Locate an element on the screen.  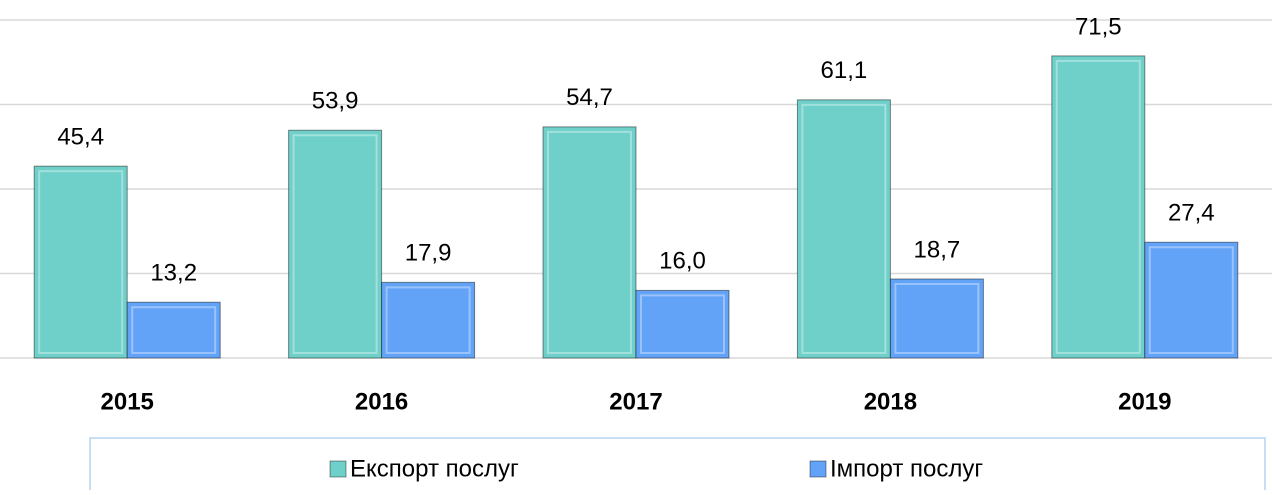
x-tick-label: 2019 is located at coordinates (1144, 401).